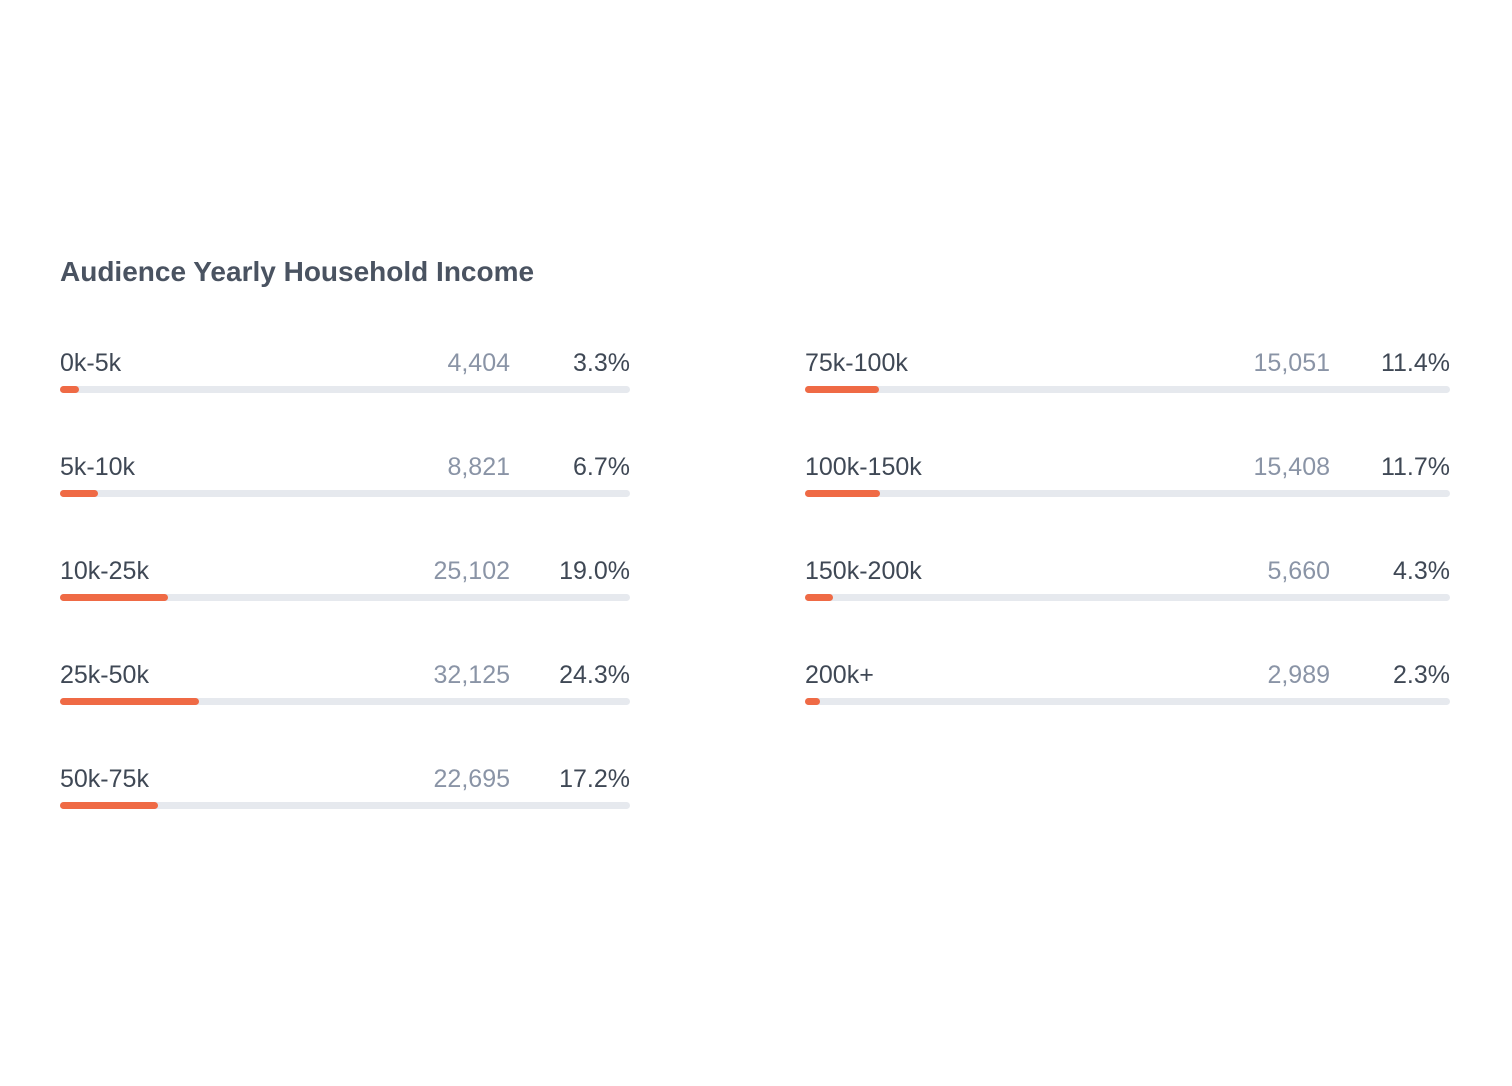  Describe the element at coordinates (1127, 709) in the screenshot. I see `income-row: 200k+ 2,989 2.3%` at that location.